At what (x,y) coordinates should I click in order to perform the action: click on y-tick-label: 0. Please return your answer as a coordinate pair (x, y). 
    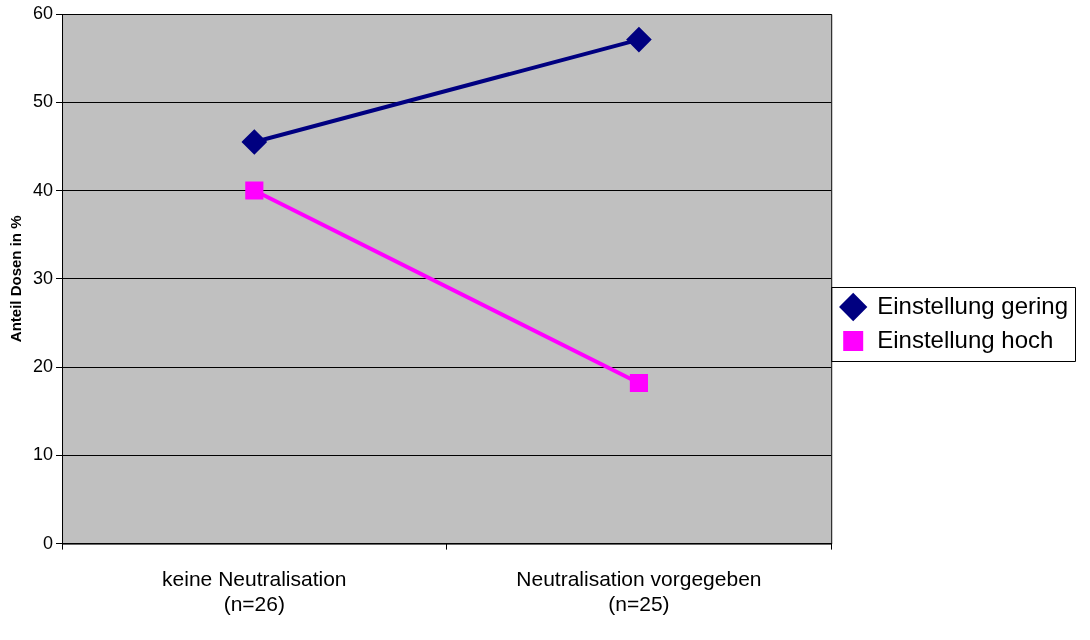
    Looking at the image, I should click on (48, 542).